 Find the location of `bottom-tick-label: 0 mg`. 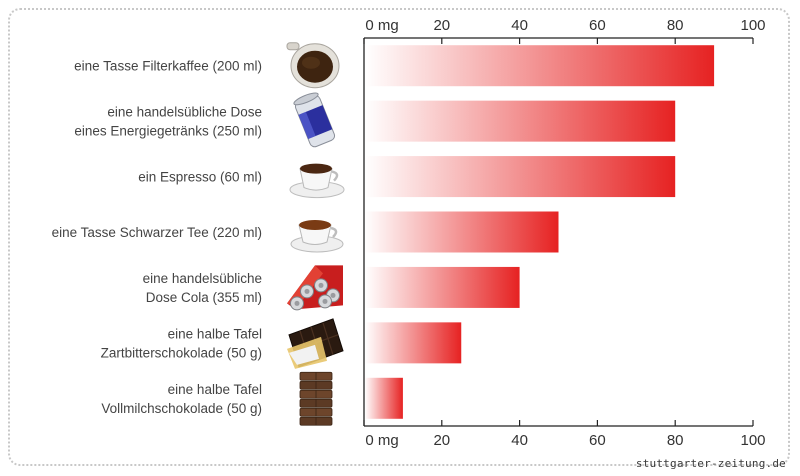

bottom-tick-label: 0 mg is located at coordinates (381, 440).